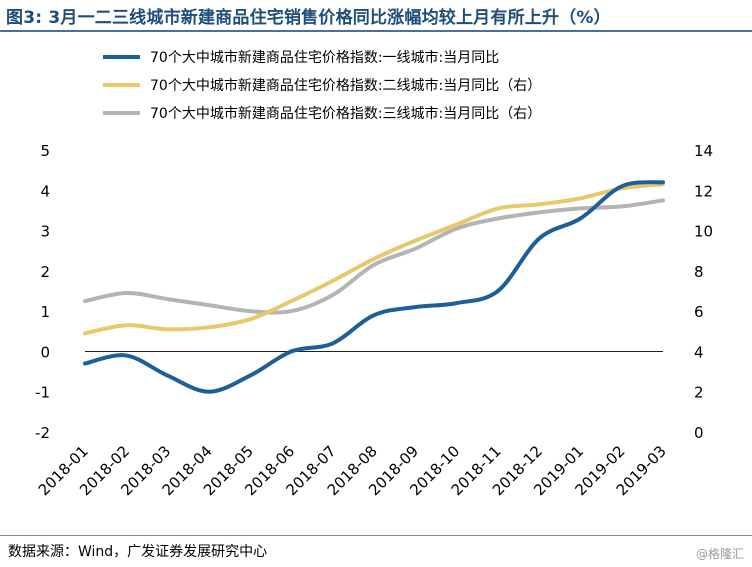  What do you see at coordinates (308, 18) in the screenshot?
I see `figure-title: 图3: 3月一二三线城市新建商品住宅销售价格同比涨幅均较上月有所上升（%）` at bounding box center [308, 18].